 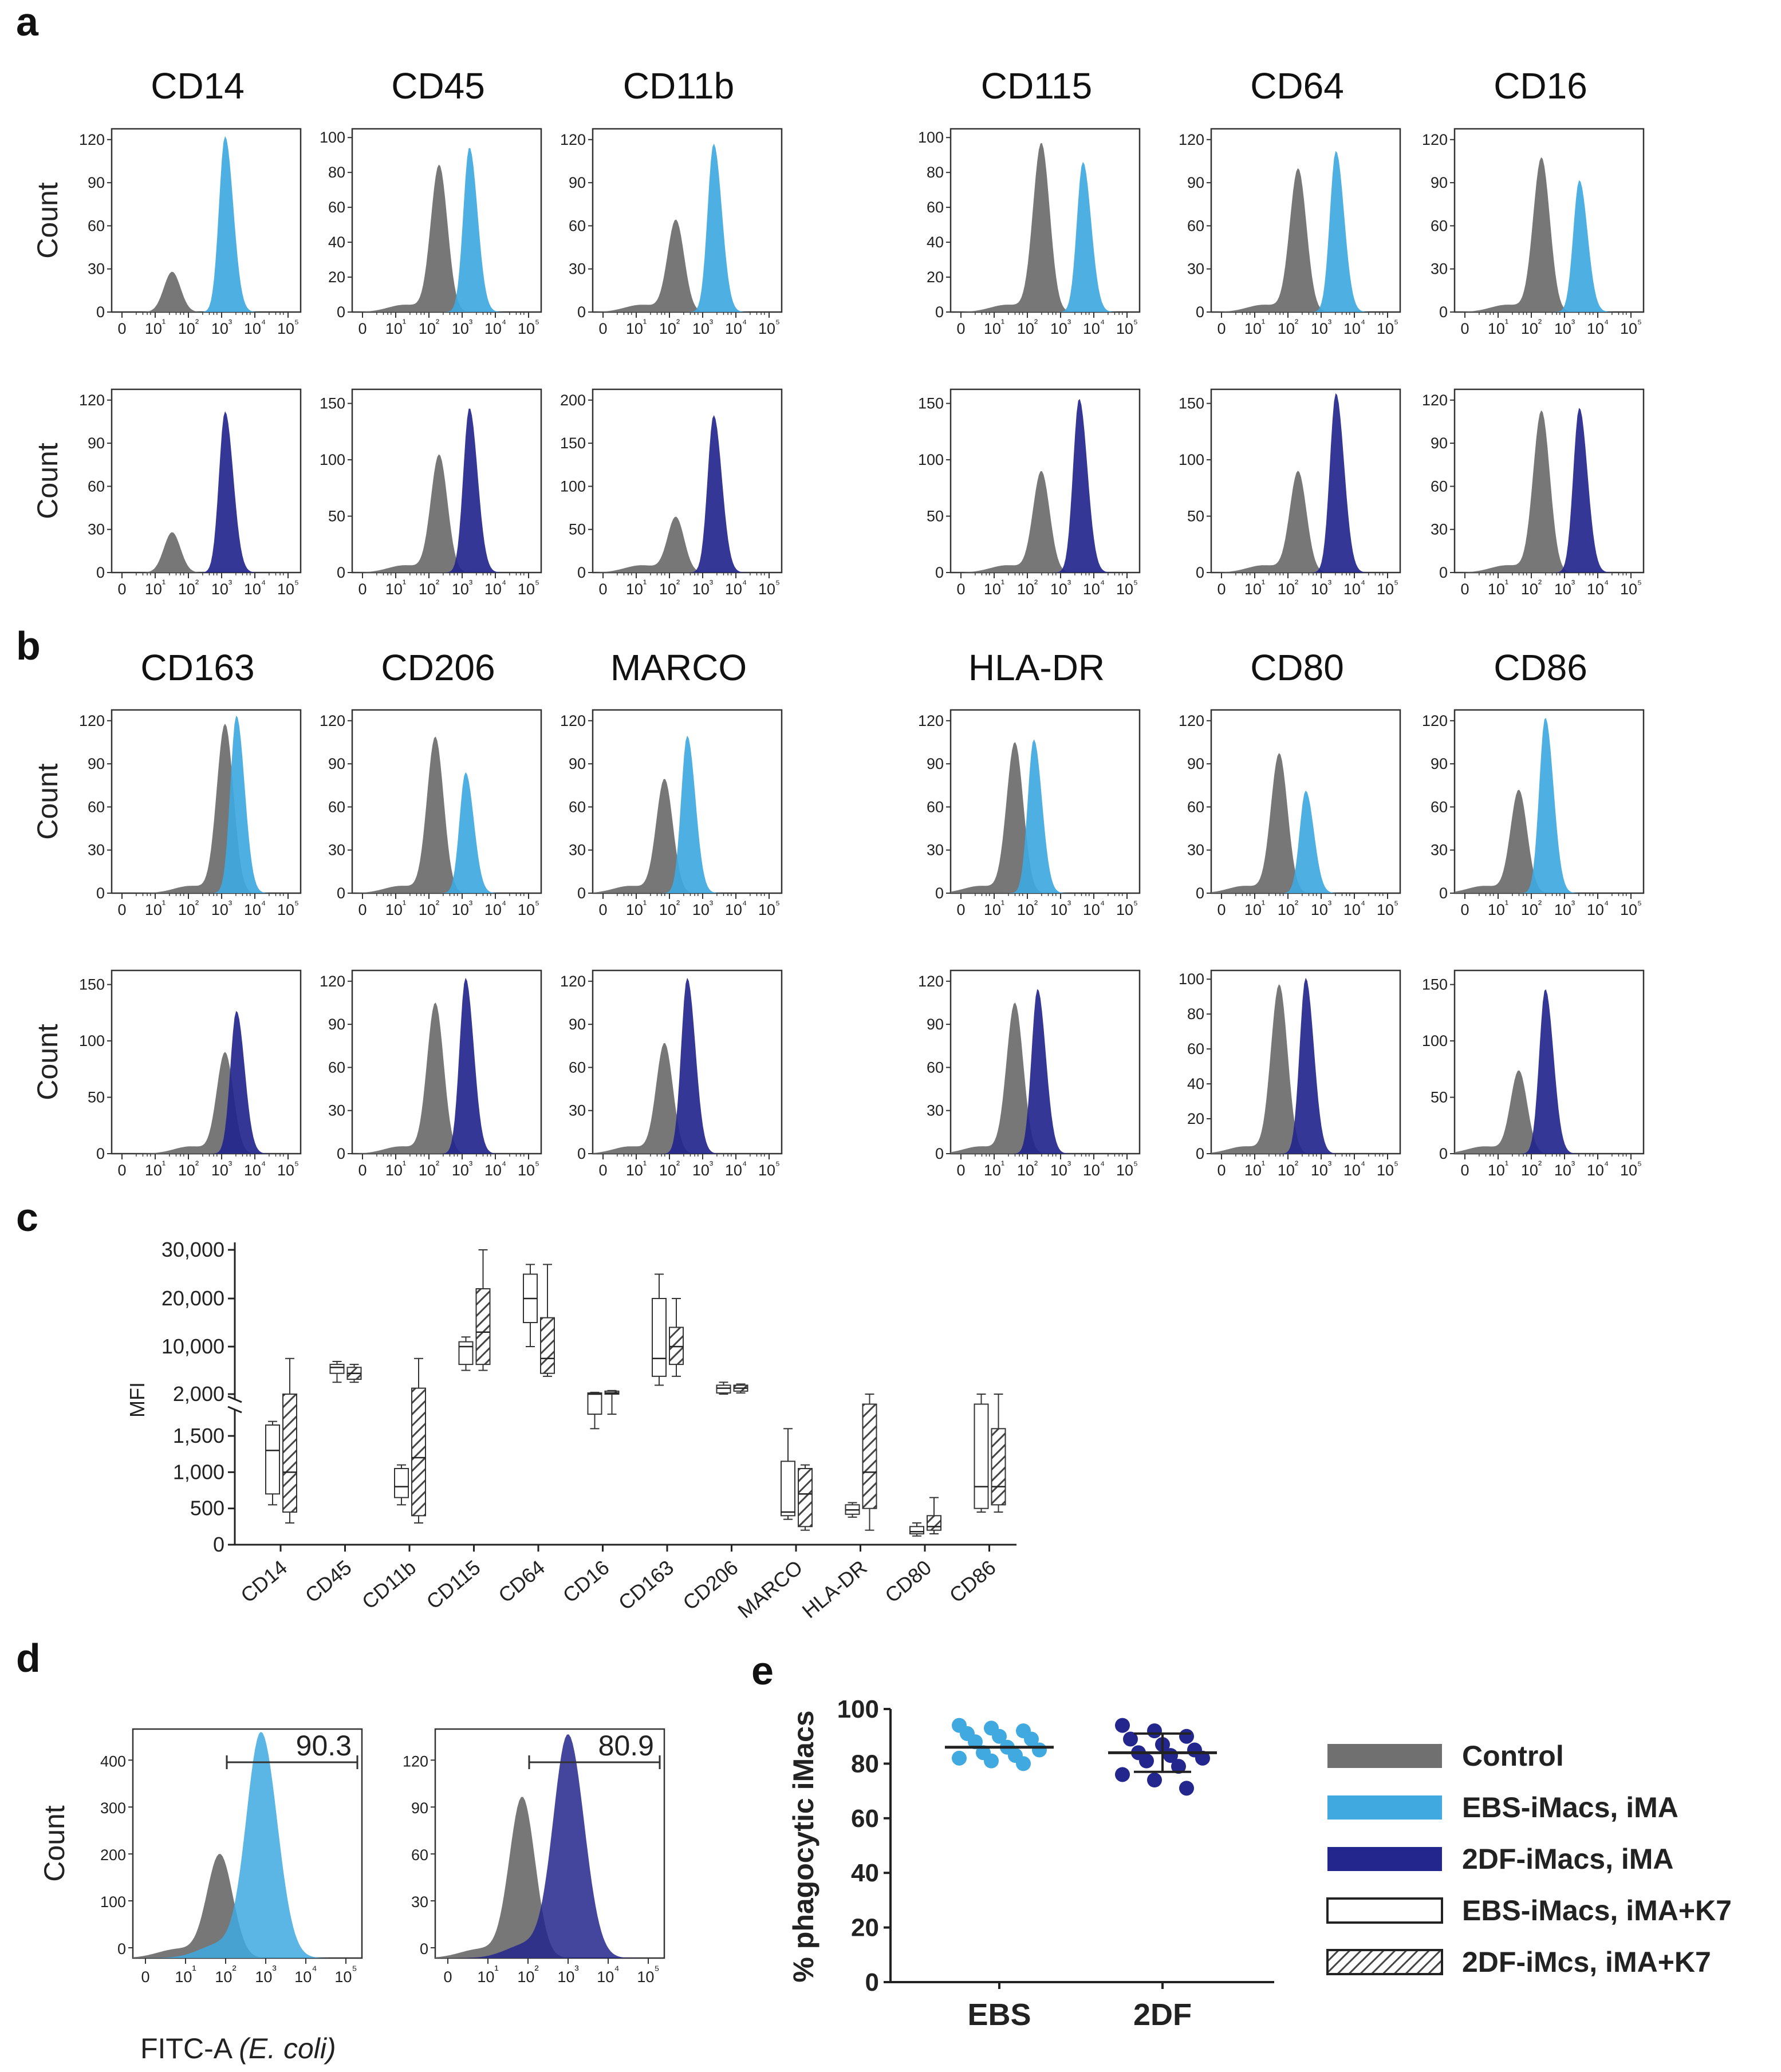 I want to click on marker-title-cd80: CD80, so click(x=1297, y=667).